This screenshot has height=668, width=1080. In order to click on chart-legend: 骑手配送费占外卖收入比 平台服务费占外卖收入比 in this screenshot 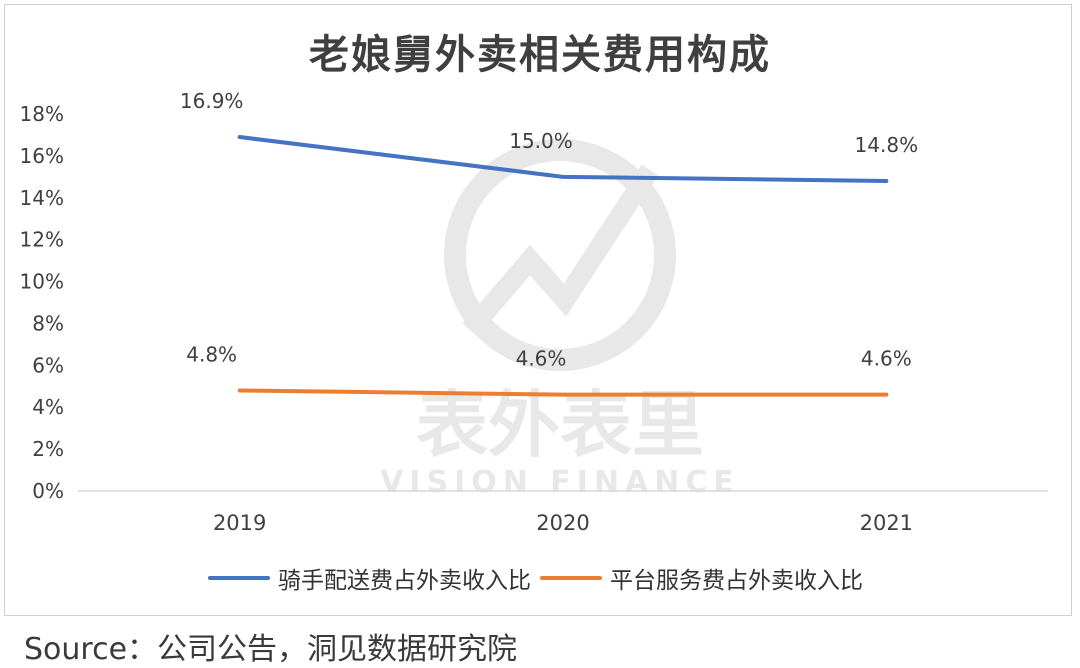, I will do `click(540, 578)`.